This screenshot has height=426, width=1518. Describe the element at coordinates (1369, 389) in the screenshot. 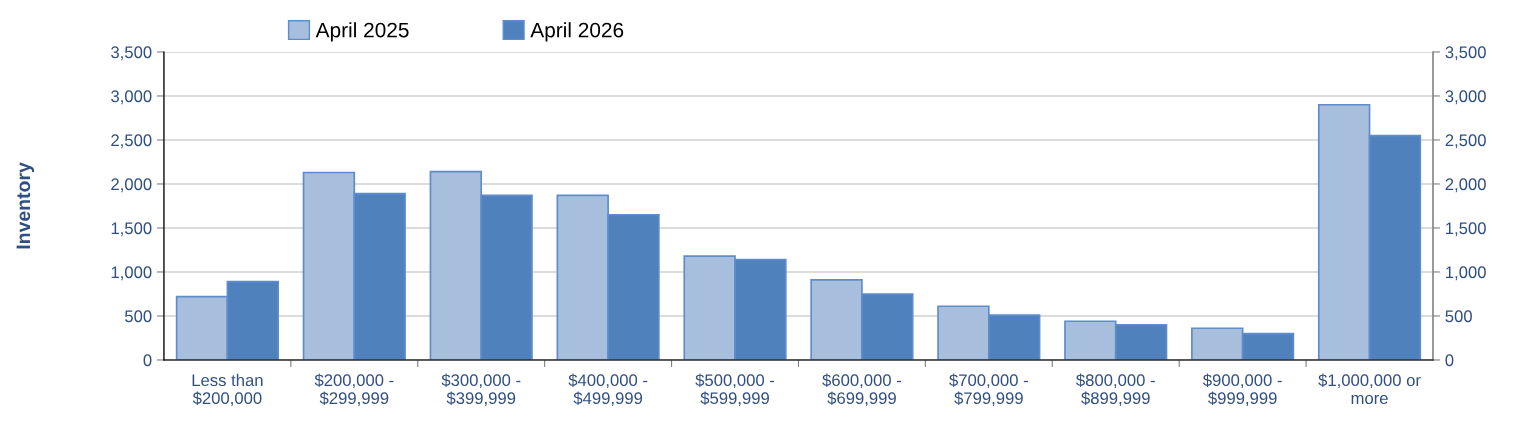

I see `x-tick-label: $1,000,000 or more` at that location.